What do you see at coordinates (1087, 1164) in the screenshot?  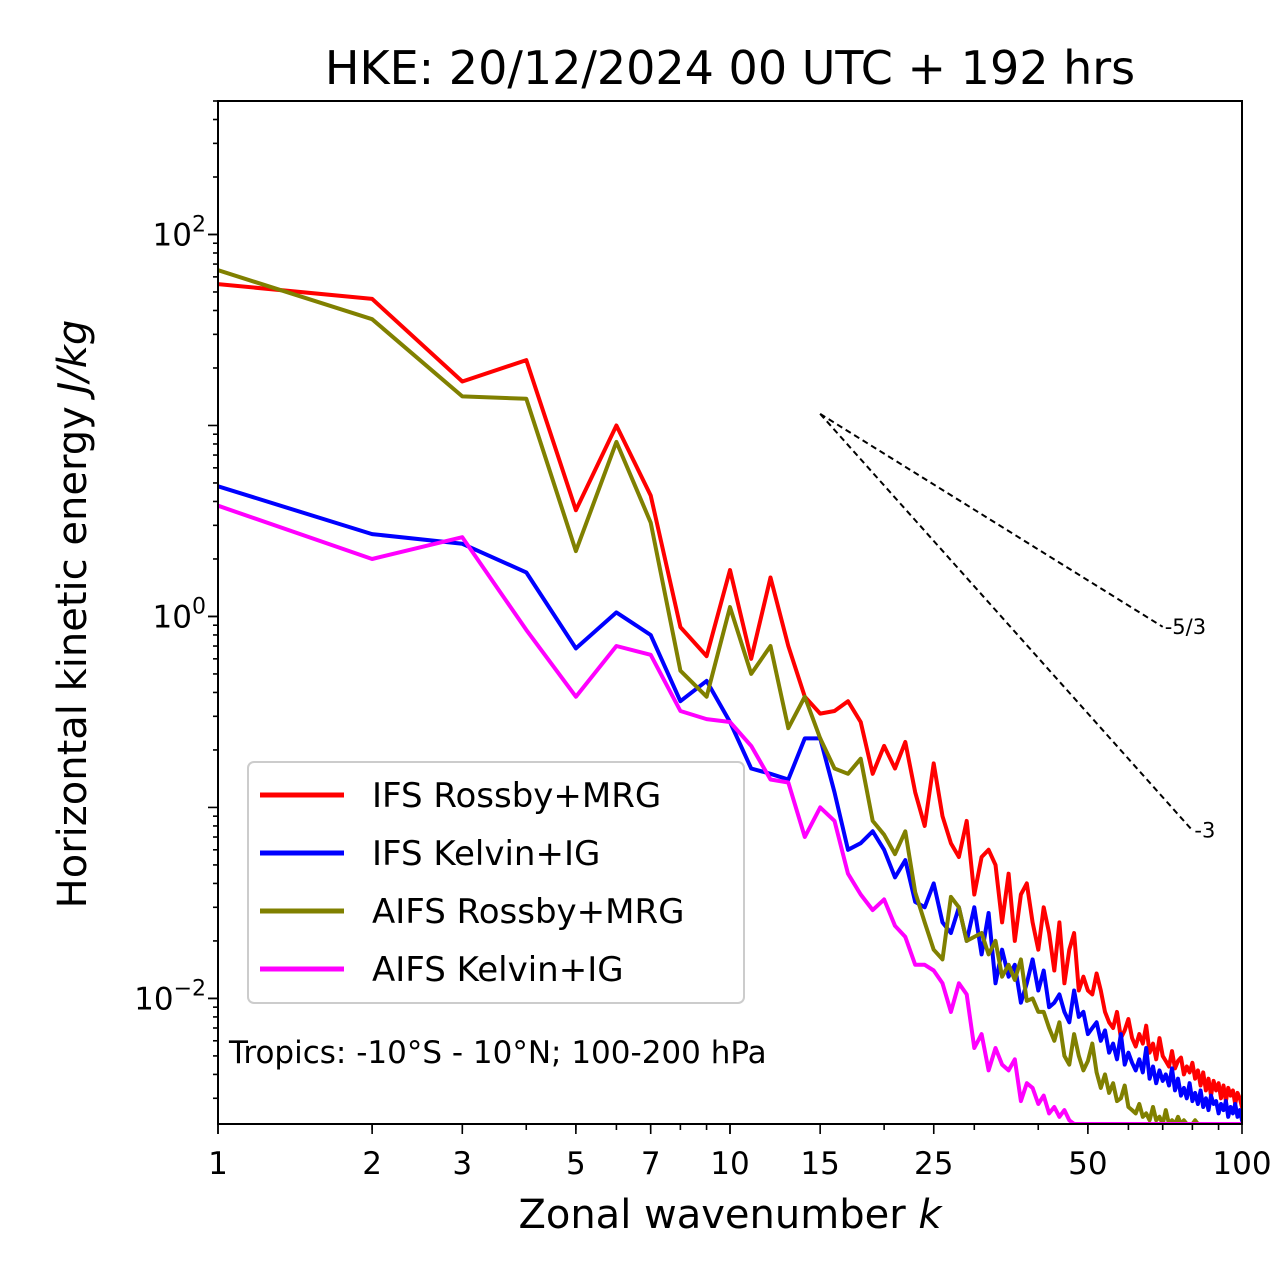 I see `x-tick-label-8: 50` at bounding box center [1087, 1164].